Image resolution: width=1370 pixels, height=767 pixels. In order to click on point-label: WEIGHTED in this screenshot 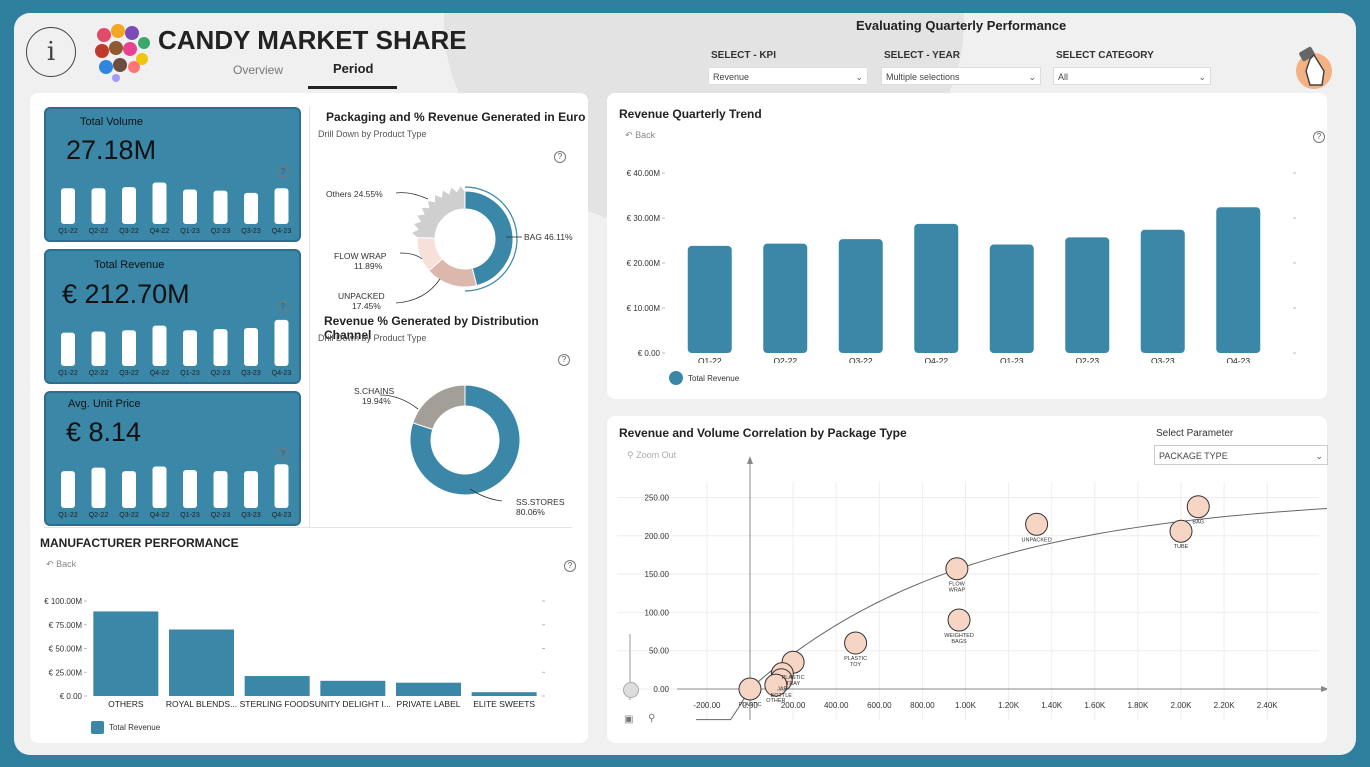, I will do `click(959, 636)`.